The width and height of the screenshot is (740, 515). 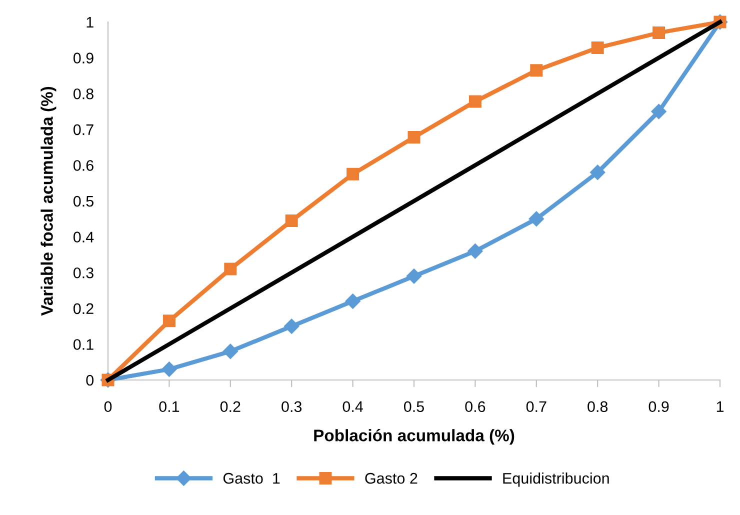 What do you see at coordinates (391, 478) in the screenshot?
I see `legend-label: Gasto 2` at bounding box center [391, 478].